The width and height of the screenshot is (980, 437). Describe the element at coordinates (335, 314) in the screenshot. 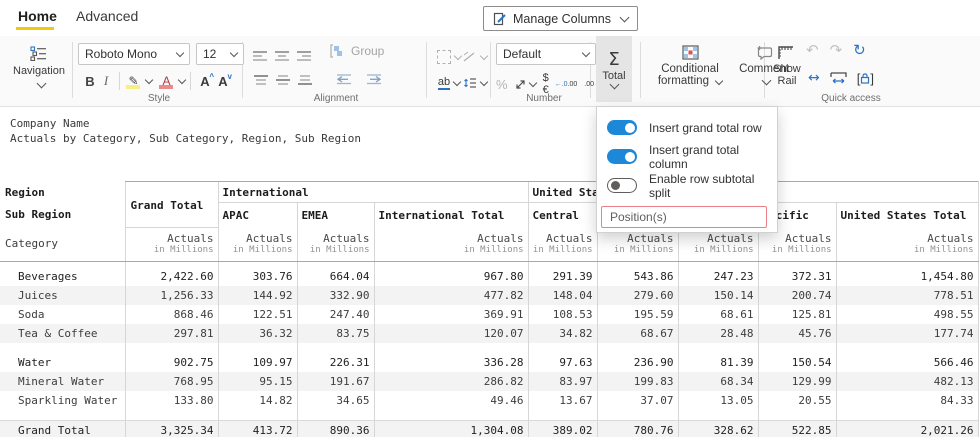

I see `table-cell: 247.40` at that location.